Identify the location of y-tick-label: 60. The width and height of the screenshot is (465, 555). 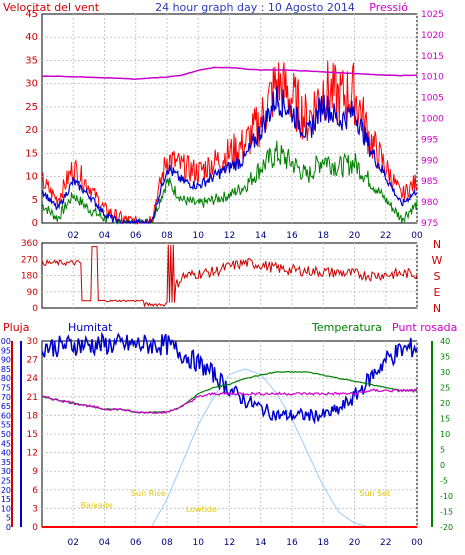
(6, 415).